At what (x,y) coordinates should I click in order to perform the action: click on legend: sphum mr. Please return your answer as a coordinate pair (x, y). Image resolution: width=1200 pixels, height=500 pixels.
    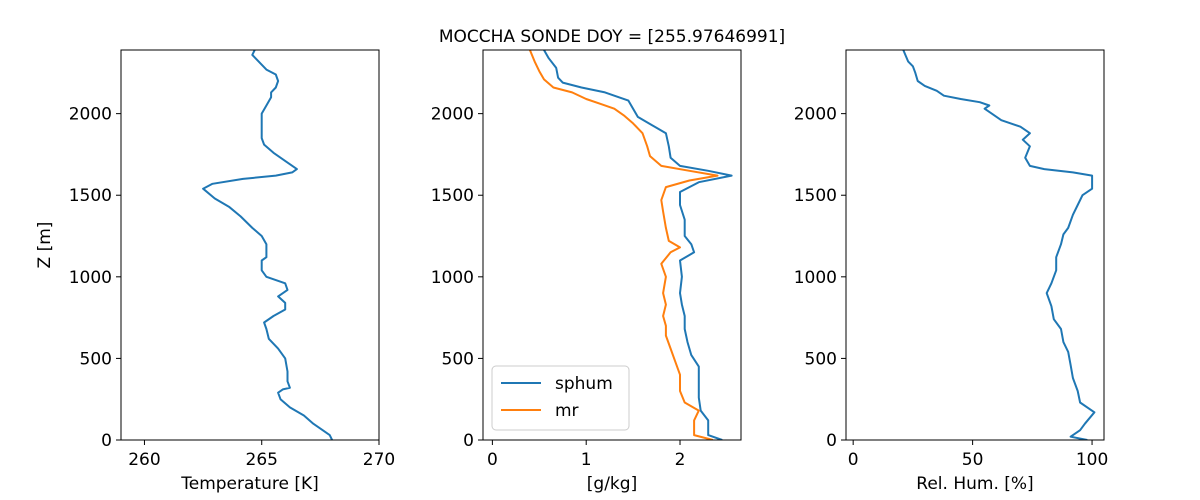
    Looking at the image, I should click on (560, 398).